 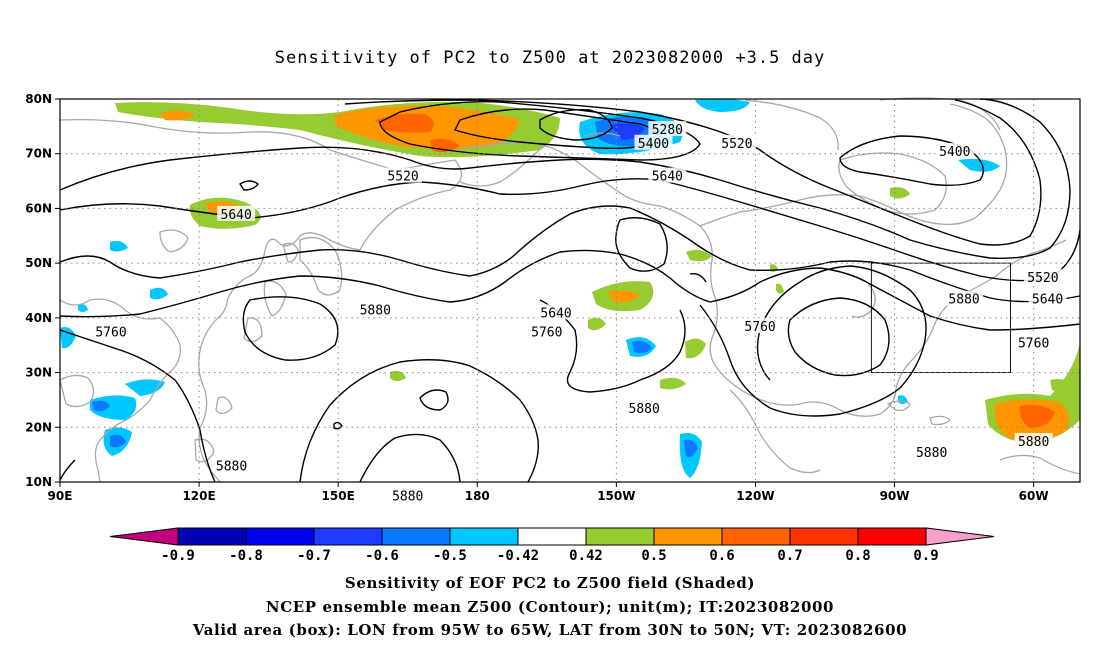 What do you see at coordinates (925, 556) in the screenshot?
I see `colorbar-tick-label: 0.9` at bounding box center [925, 556].